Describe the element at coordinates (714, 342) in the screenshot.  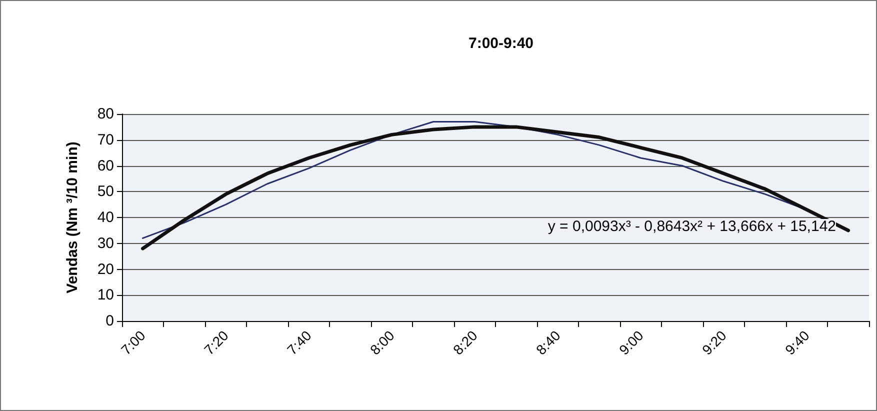
I see `x-tick-label: 9:20` at that location.